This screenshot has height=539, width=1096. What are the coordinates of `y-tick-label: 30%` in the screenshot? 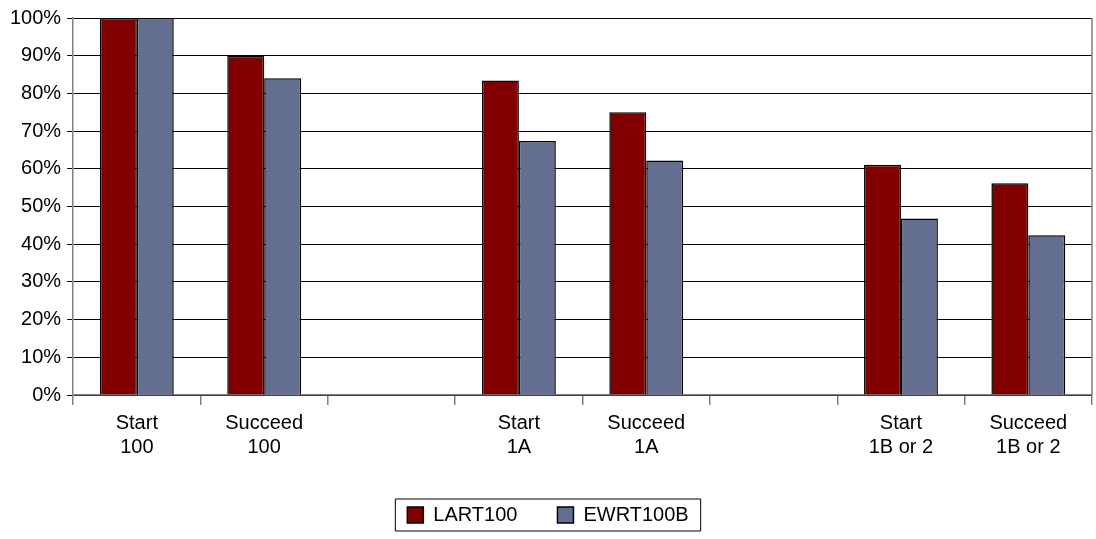 It's located at (41, 280).